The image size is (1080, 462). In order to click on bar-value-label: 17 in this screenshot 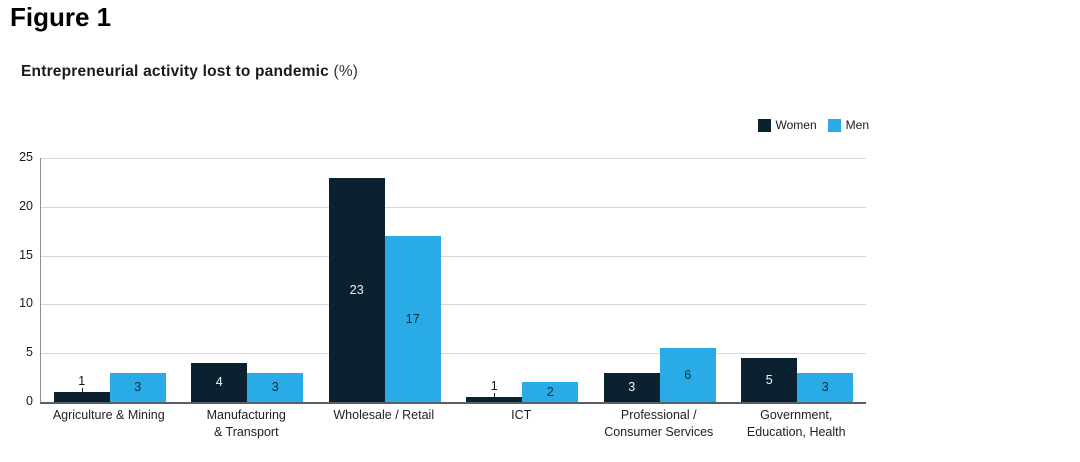, I will do `click(412, 319)`.